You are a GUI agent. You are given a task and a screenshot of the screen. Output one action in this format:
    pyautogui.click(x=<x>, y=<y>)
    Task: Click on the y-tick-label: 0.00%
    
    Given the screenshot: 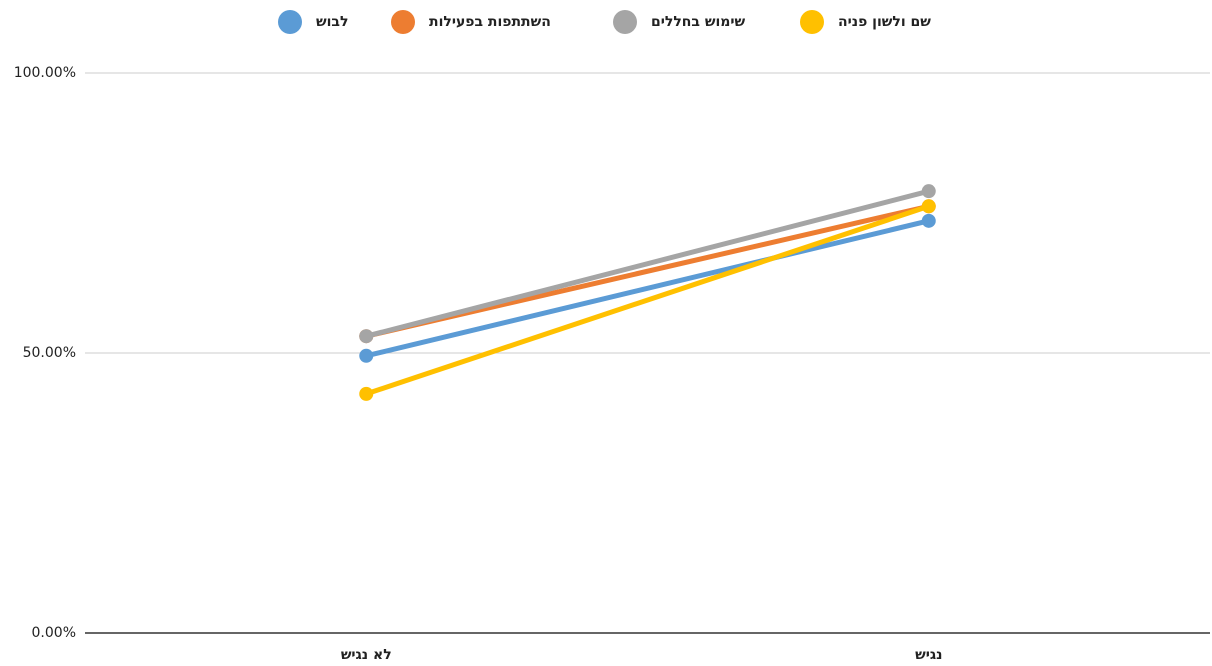 What is the action you would take?
    pyautogui.click(x=54, y=633)
    